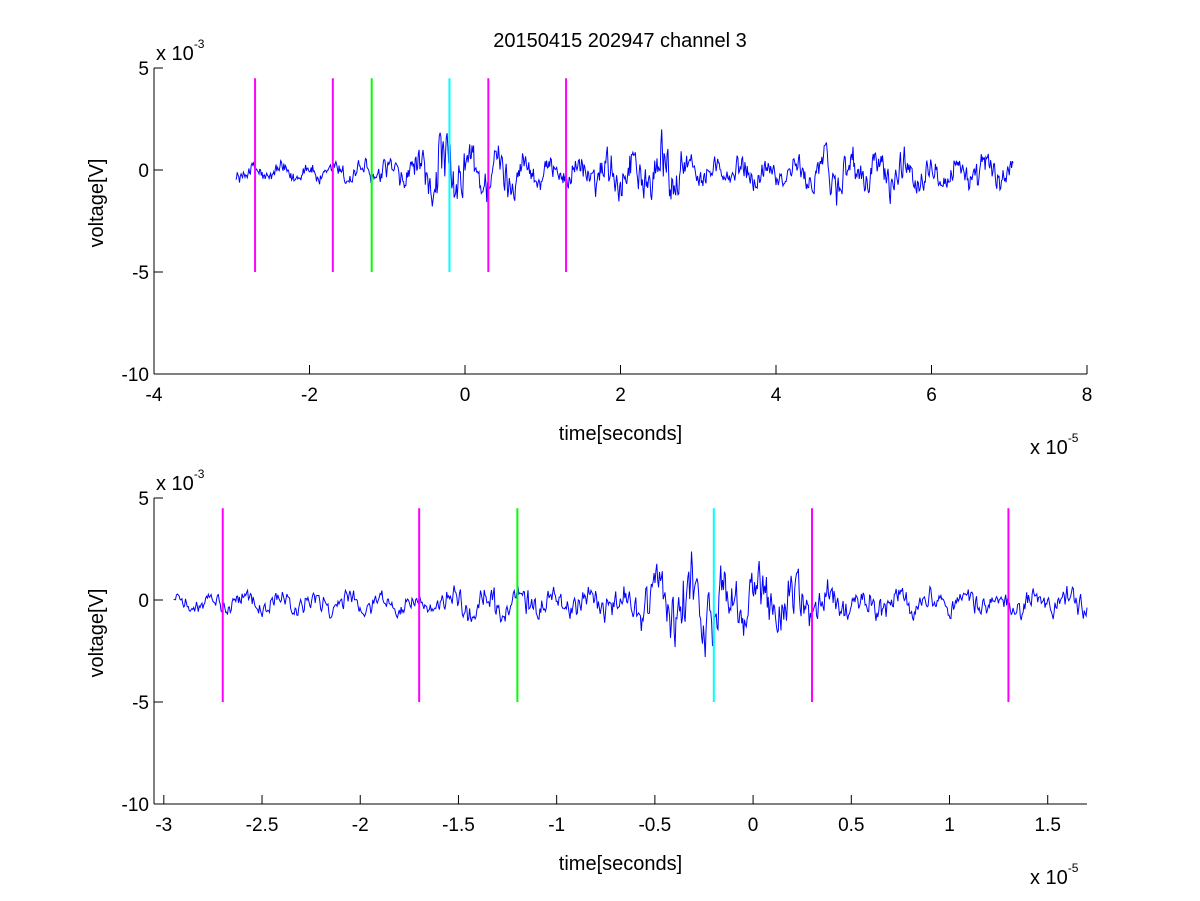 Image resolution: width=1200 pixels, height=901 pixels. I want to click on x-tick-label: -4, so click(154, 395).